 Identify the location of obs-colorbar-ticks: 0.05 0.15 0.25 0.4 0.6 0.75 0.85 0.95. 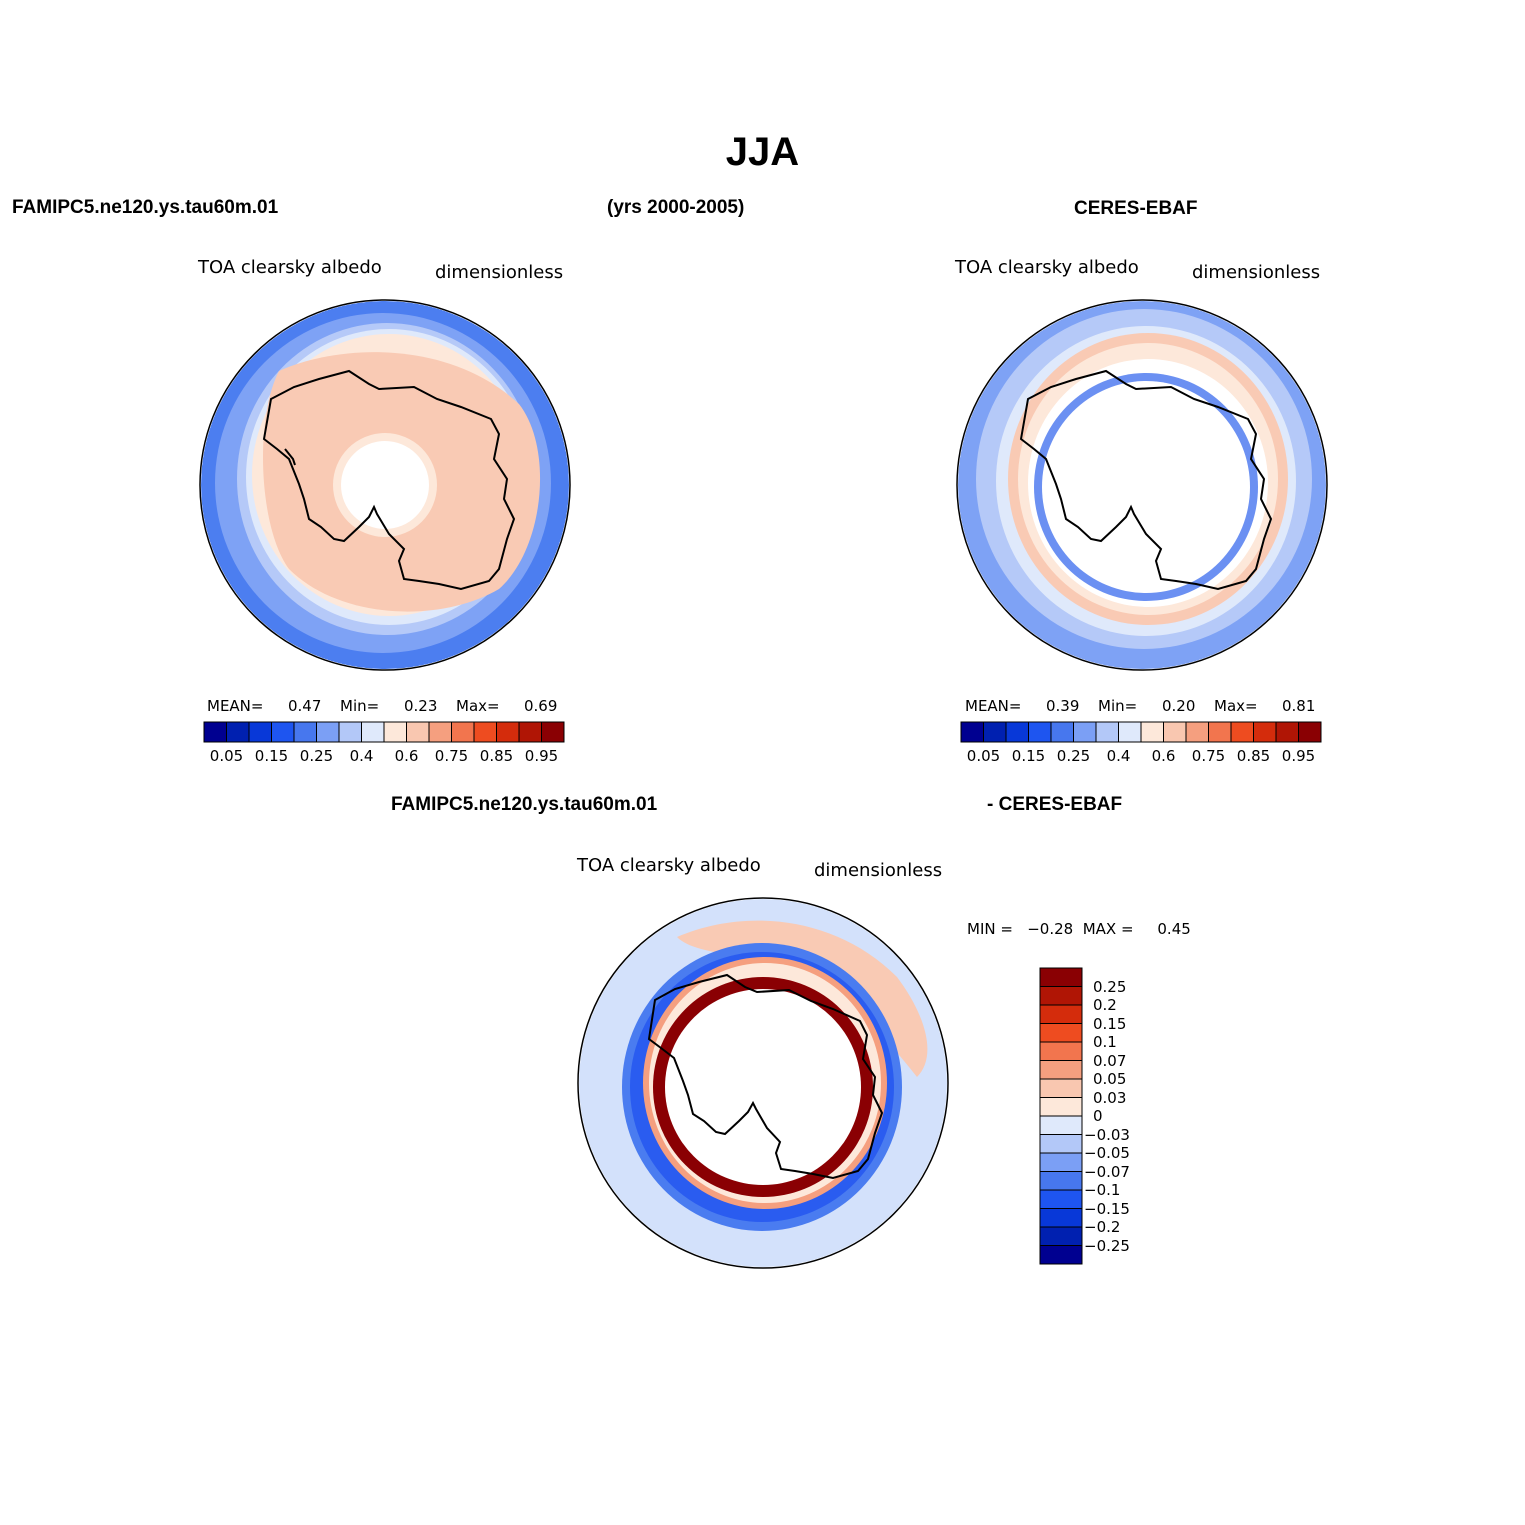
(1141, 757).